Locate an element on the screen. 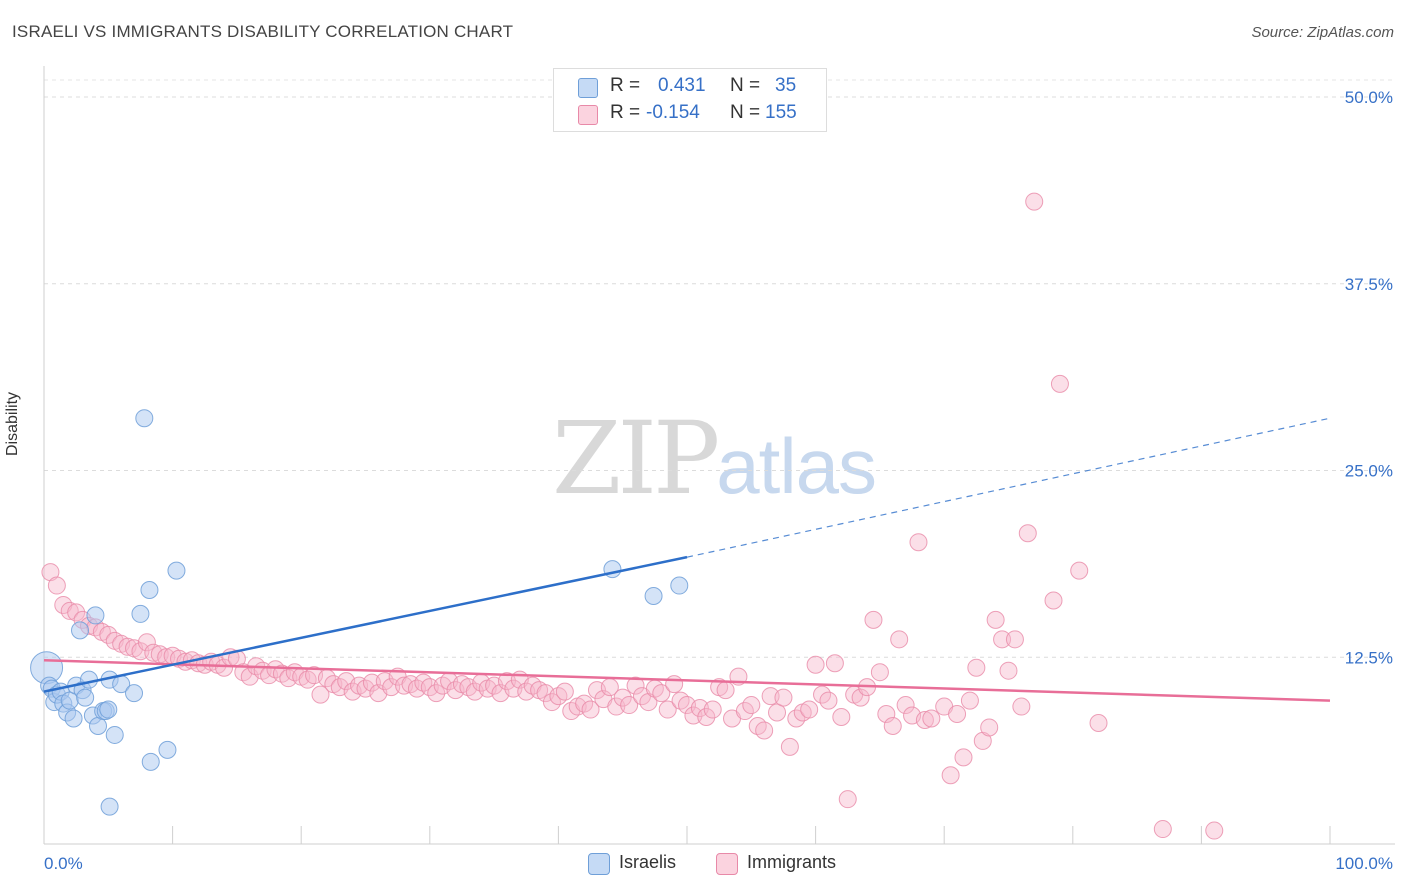 The width and height of the screenshot is (1406, 892). legend-r-value: -0.154 is located at coordinates (673, 112).